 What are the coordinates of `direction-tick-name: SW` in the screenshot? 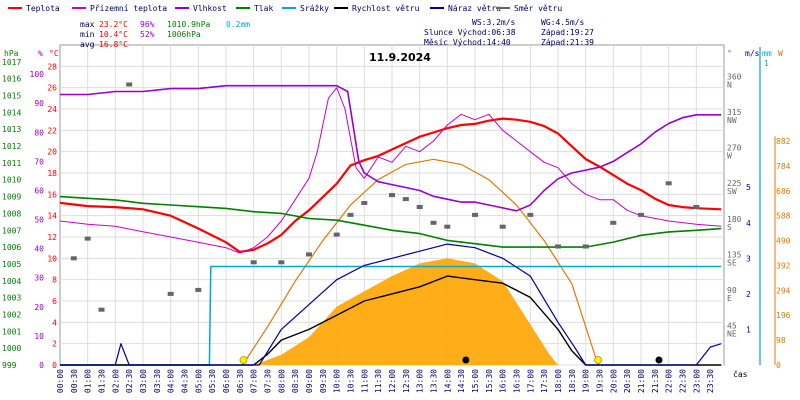 It's located at (732, 191).